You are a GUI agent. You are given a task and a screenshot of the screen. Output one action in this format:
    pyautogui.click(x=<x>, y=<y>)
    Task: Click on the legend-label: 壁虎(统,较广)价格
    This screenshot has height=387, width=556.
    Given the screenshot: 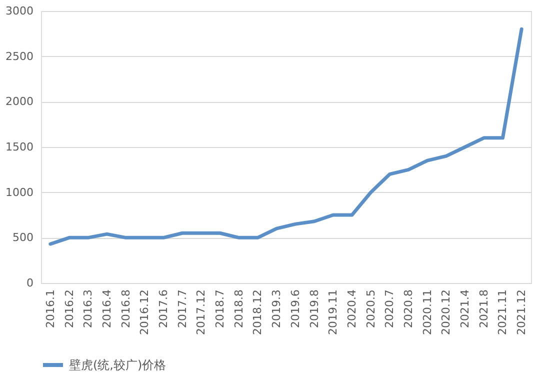 What is the action you would take?
    pyautogui.click(x=117, y=365)
    